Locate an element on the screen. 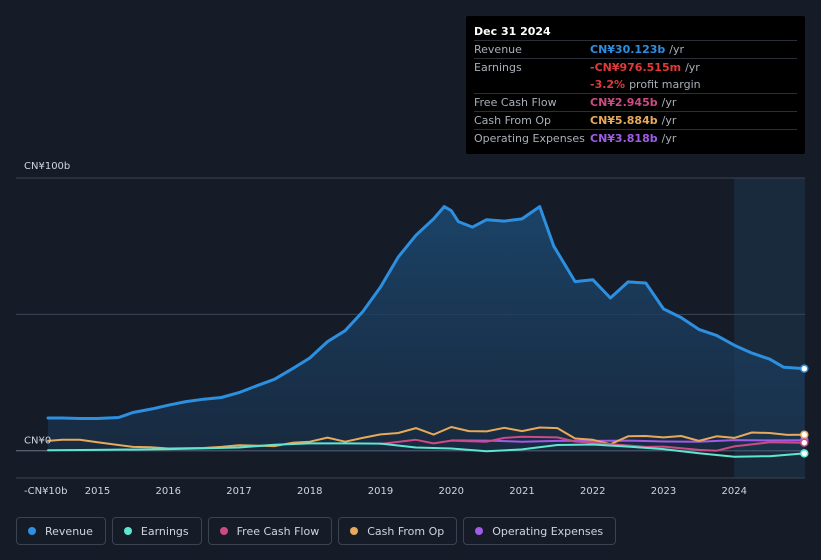 The width and height of the screenshot is (821, 560). legend-item-label: Earnings is located at coordinates (164, 531).